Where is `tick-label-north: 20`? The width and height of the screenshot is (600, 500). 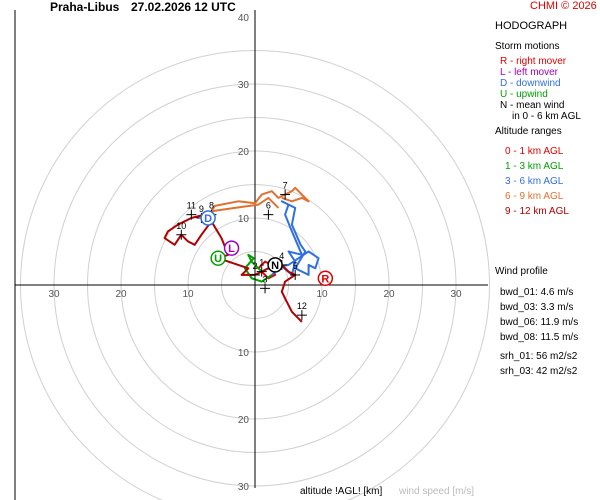
tick-label-north: 20 is located at coordinates (244, 152).